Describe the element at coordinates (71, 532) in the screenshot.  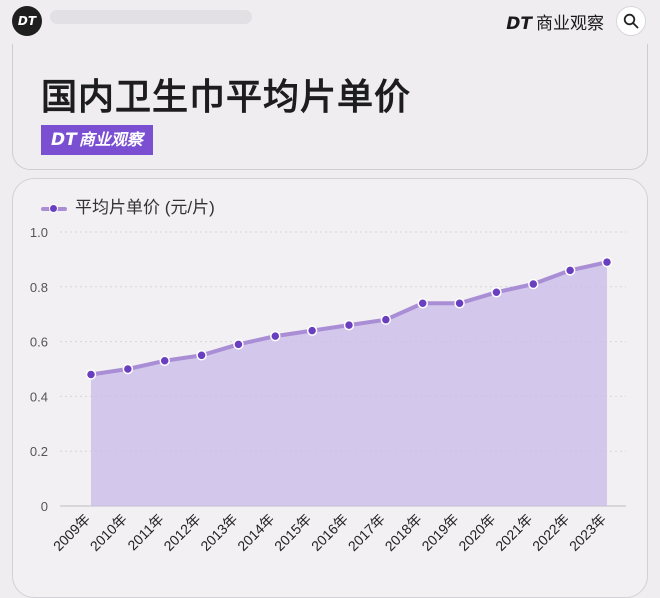
I see `x-tick-label: 2009年` at that location.